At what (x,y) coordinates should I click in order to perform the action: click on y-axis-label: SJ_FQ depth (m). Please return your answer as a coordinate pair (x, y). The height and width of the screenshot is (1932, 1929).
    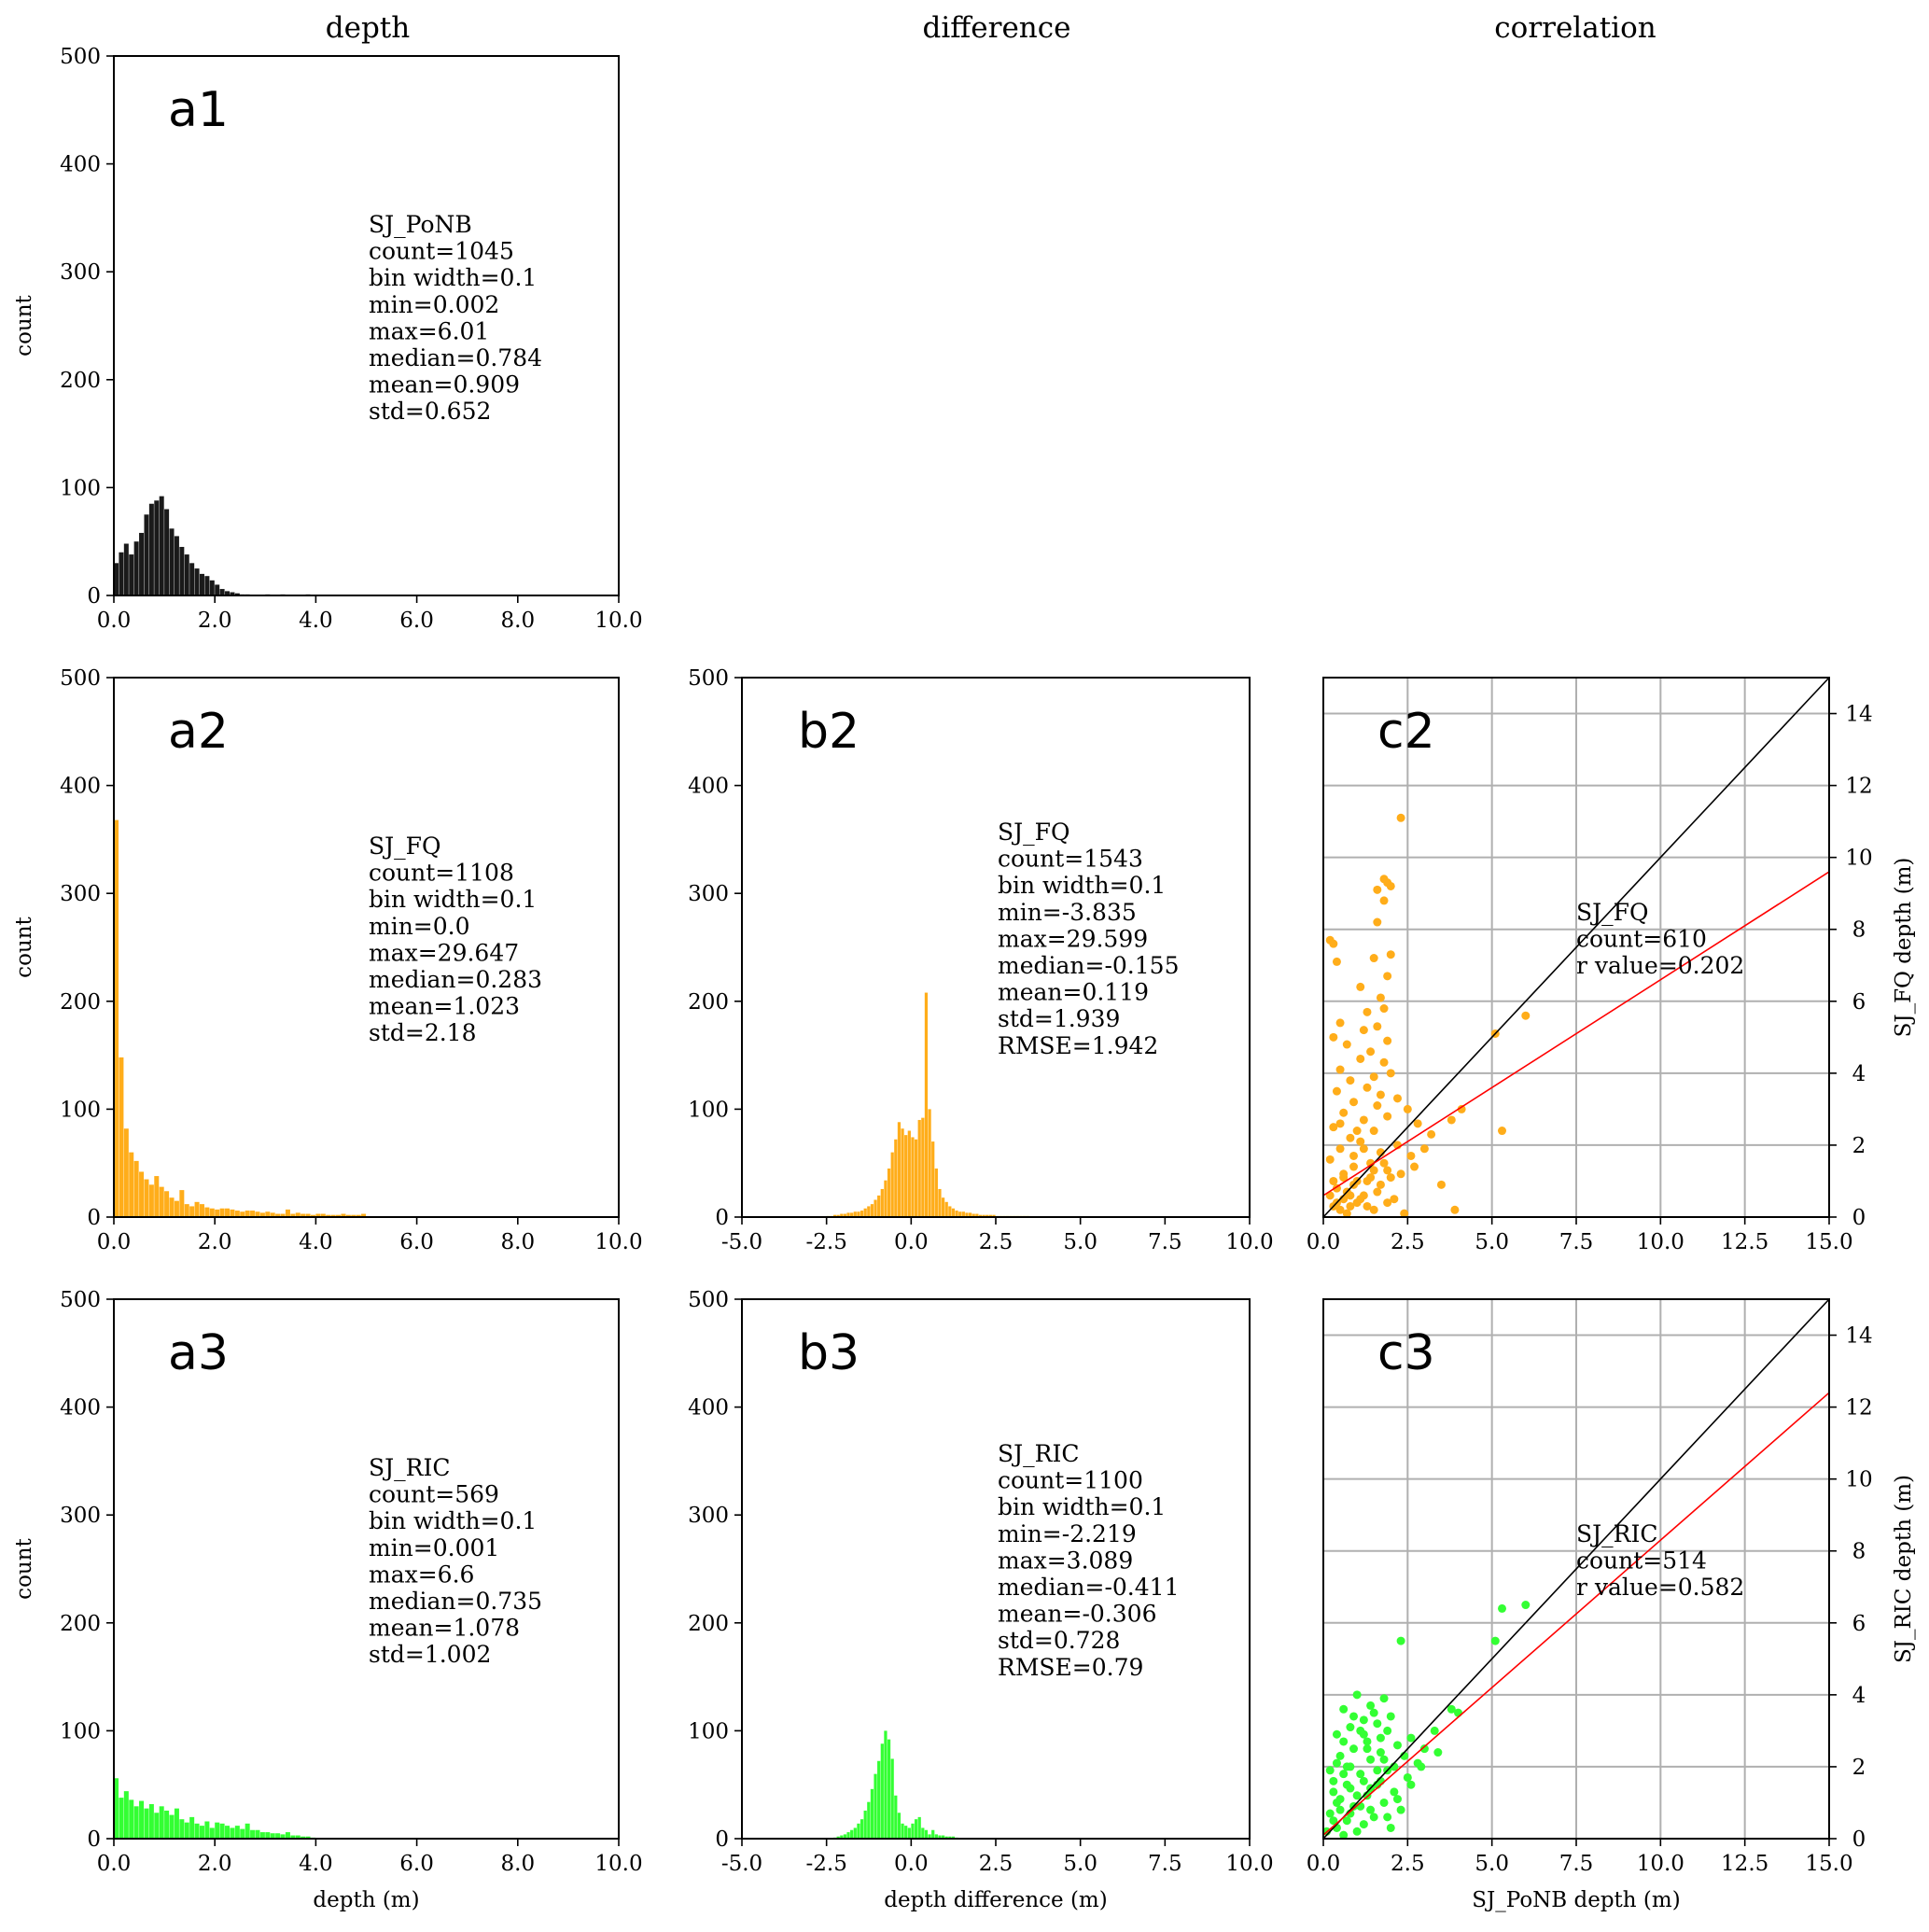
    Looking at the image, I should click on (1904, 948).